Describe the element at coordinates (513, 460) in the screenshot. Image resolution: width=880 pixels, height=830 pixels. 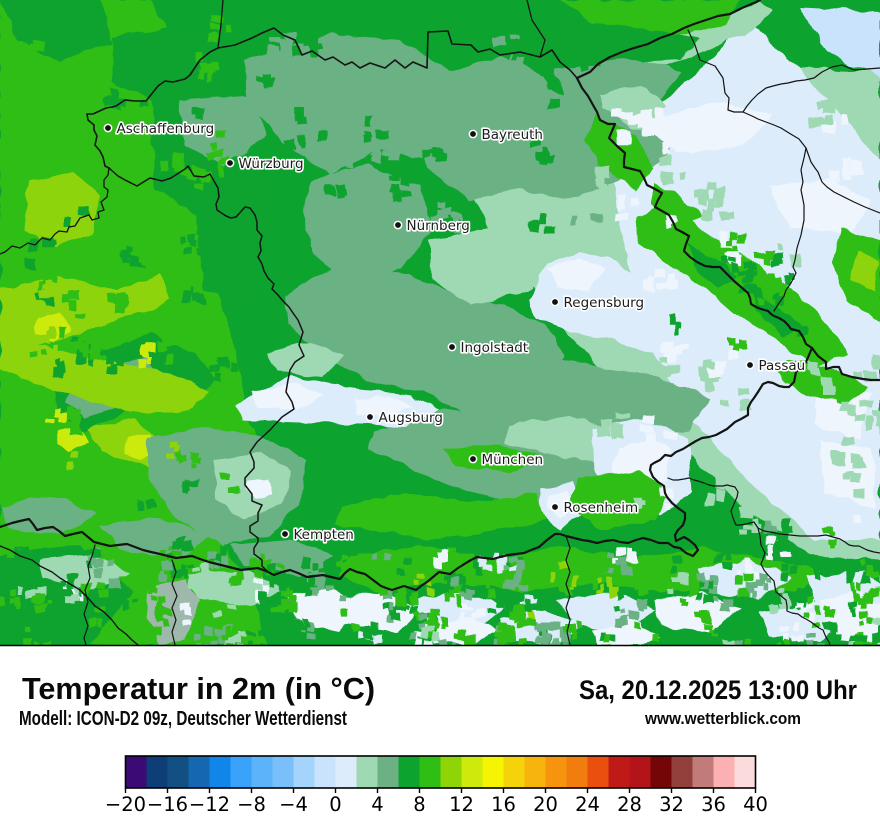
I see `city-label: München` at that location.